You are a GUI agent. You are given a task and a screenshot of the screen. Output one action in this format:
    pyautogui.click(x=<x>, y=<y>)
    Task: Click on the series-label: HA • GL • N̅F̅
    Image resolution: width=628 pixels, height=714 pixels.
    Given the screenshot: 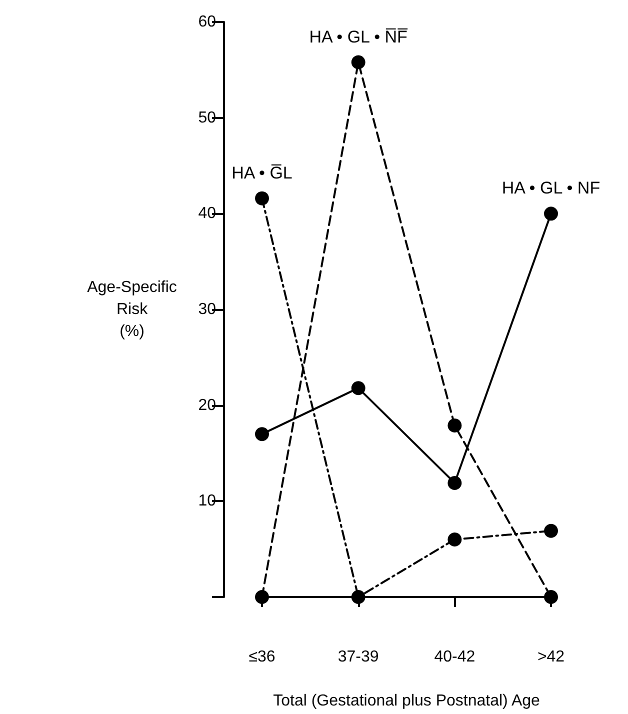 What is the action you would take?
    pyautogui.click(x=358, y=36)
    